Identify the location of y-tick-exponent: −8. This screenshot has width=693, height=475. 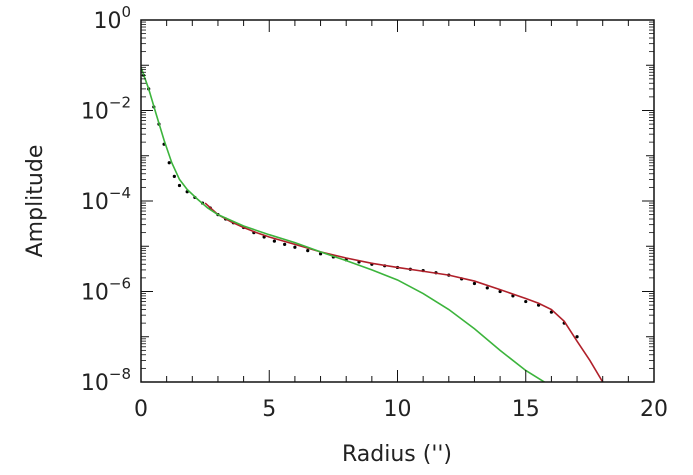
(120, 374).